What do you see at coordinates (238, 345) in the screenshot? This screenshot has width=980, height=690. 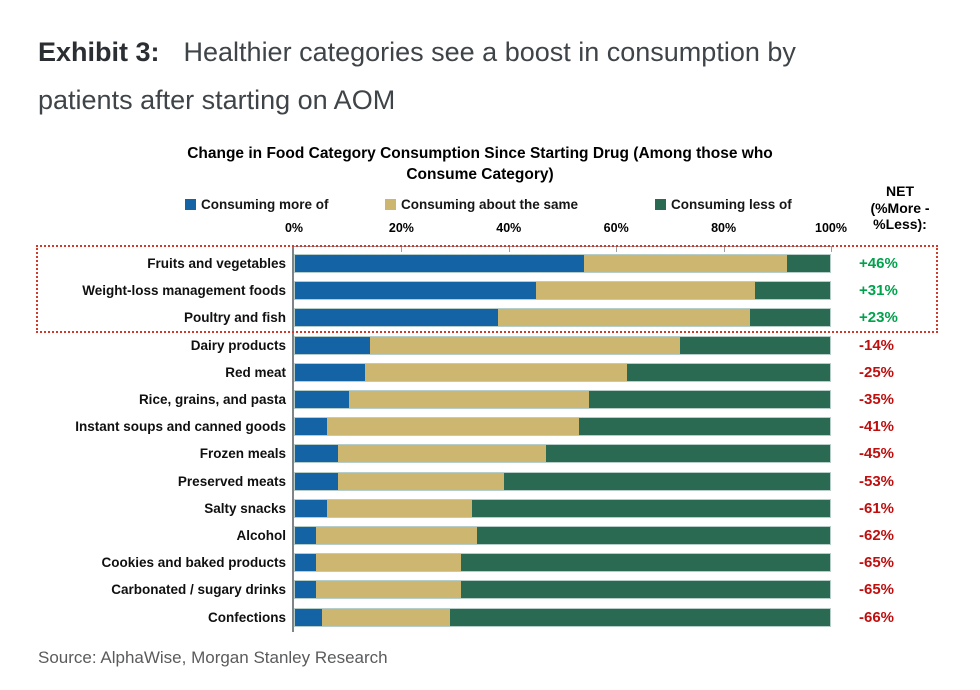 I see `row-label: Dairy products` at bounding box center [238, 345].